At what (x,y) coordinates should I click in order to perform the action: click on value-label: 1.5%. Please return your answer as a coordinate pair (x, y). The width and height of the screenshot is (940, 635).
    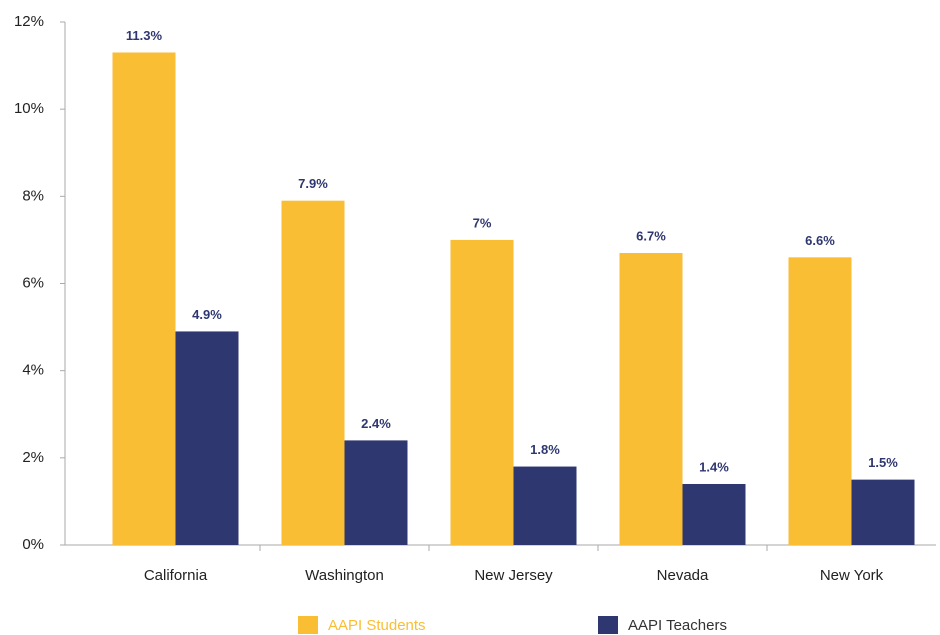
    Looking at the image, I should click on (883, 462).